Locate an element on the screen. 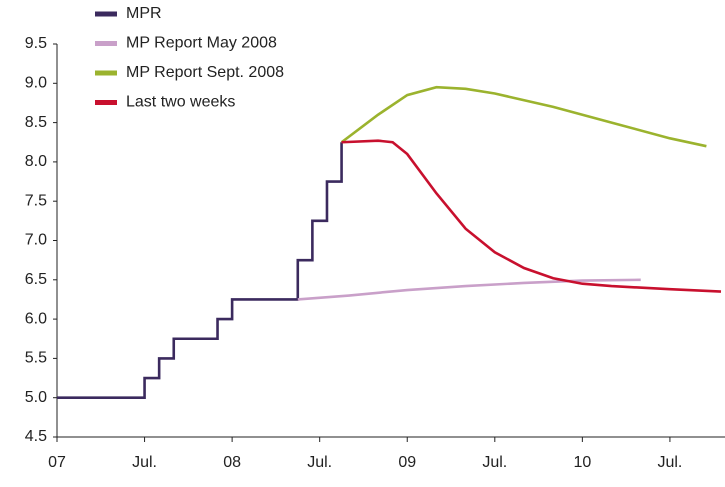  y-tick-label: 6.5 is located at coordinates (36, 279).